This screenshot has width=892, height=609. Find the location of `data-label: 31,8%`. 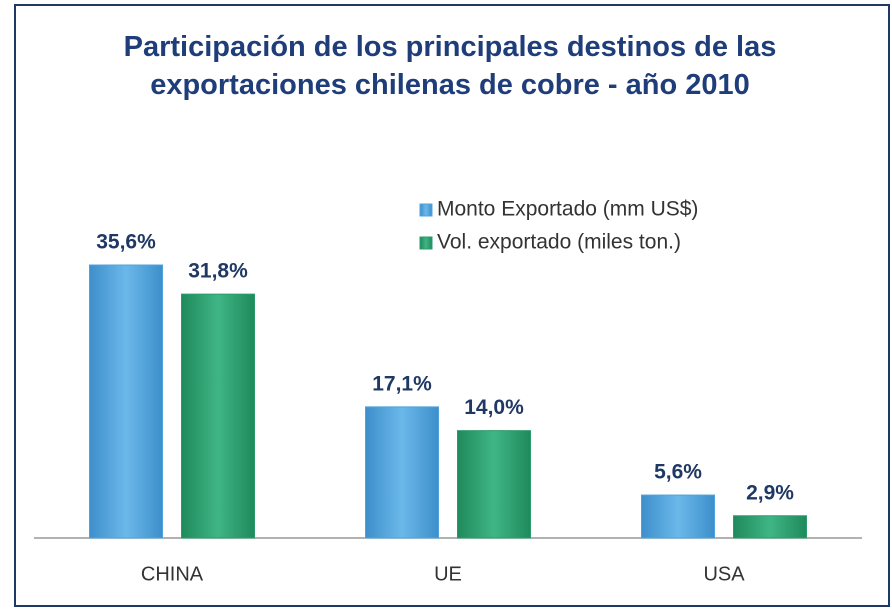

data-label: 31,8% is located at coordinates (218, 271).